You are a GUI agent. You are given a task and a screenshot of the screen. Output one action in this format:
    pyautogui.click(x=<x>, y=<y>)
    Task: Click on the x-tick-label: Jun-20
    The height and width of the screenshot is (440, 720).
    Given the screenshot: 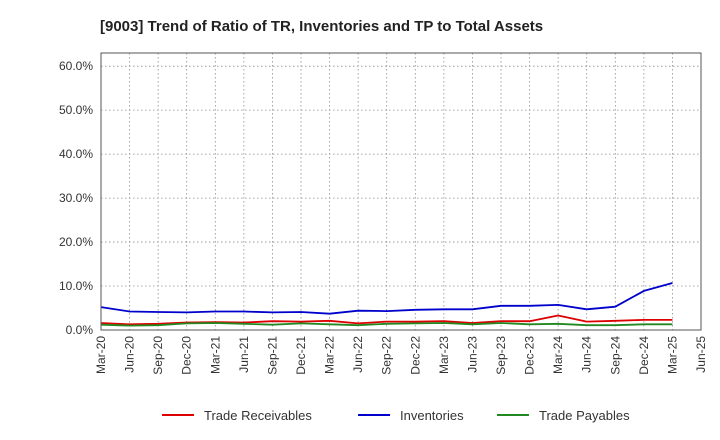 What is the action you would take?
    pyautogui.click(x=130, y=354)
    